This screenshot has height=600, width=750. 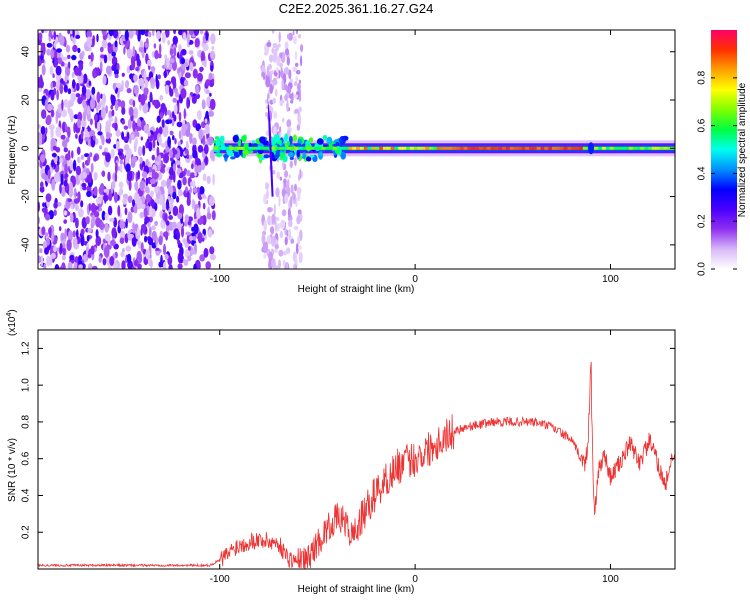 What do you see at coordinates (610, 279) in the screenshot?
I see `x-tick-label: 100` at bounding box center [610, 279].